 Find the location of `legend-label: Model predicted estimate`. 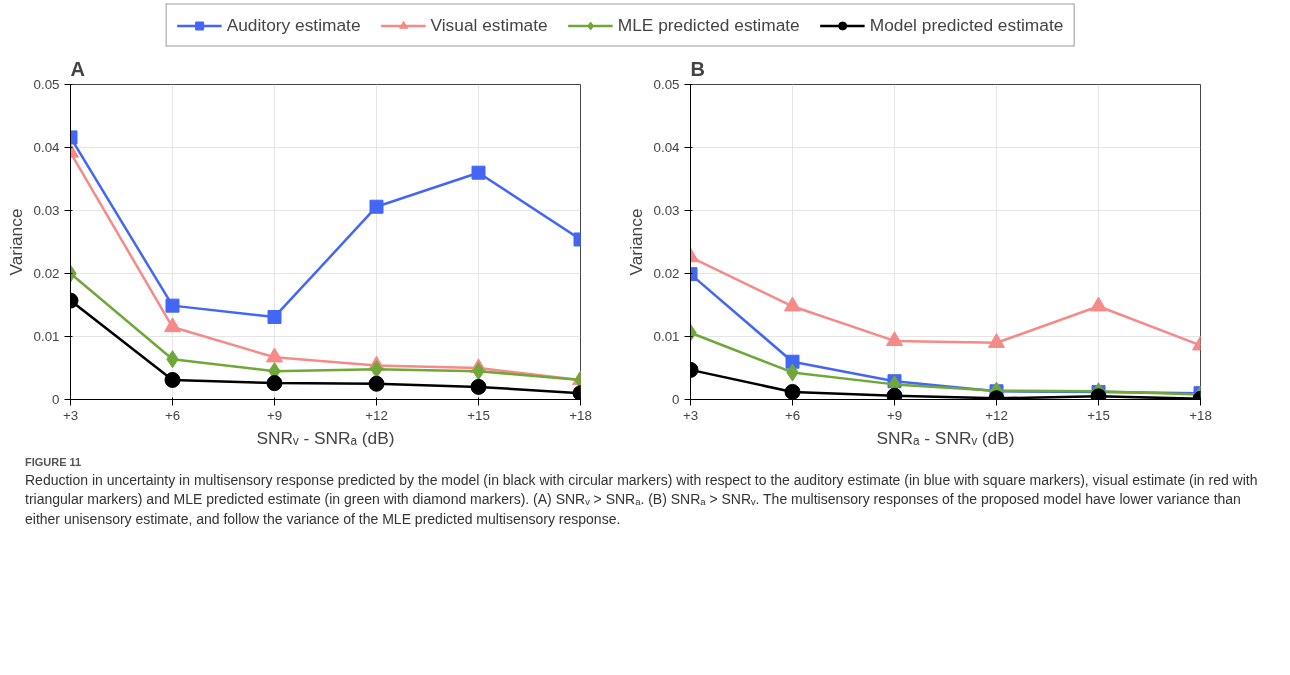

legend-label: Model predicted estimate is located at coordinates (966, 25).